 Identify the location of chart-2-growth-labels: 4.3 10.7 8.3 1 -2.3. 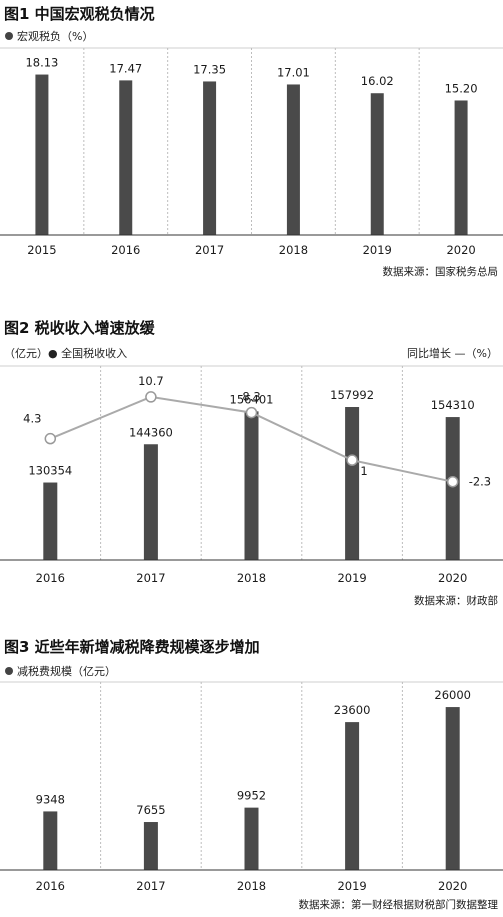
(257, 431).